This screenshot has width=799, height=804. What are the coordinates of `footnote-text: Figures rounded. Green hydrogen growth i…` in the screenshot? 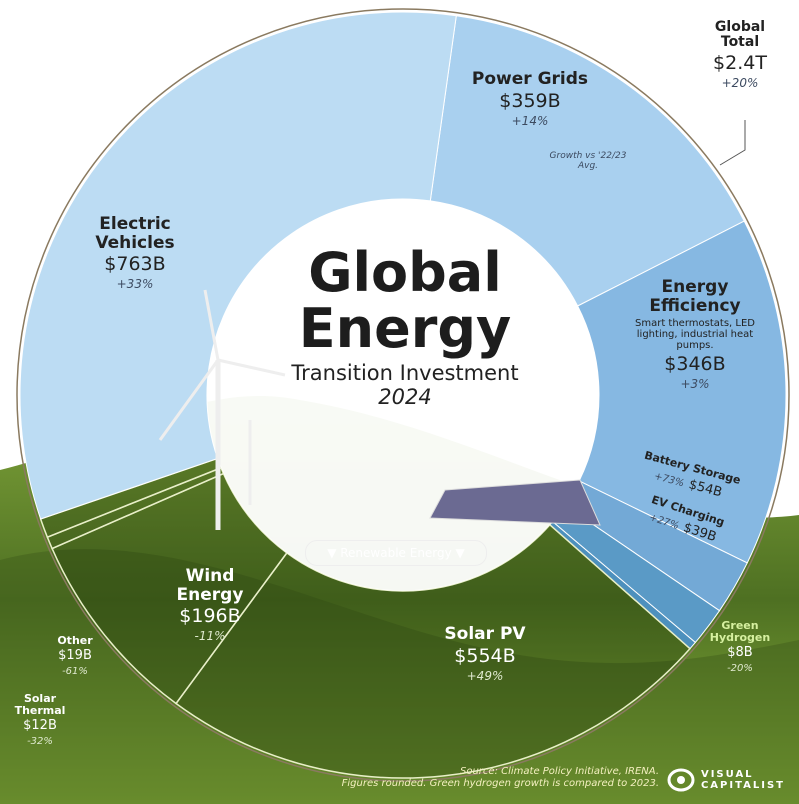 It's located at (500, 783).